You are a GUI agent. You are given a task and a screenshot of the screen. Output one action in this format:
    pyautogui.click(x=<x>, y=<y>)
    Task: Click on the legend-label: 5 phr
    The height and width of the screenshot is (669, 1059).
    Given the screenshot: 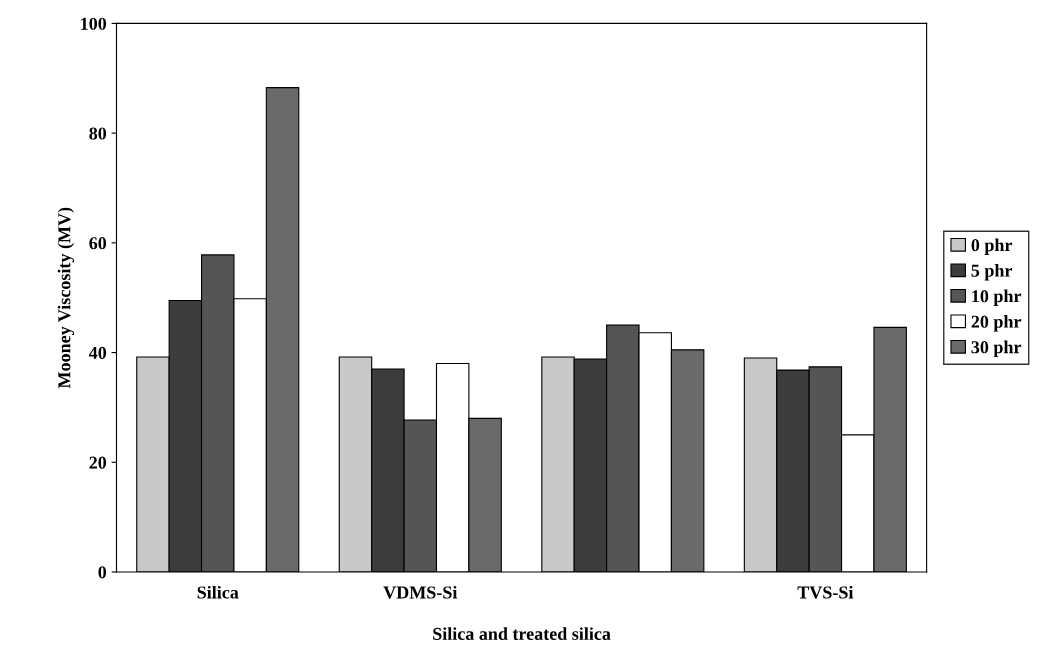 What is the action you would take?
    pyautogui.click(x=992, y=272)
    